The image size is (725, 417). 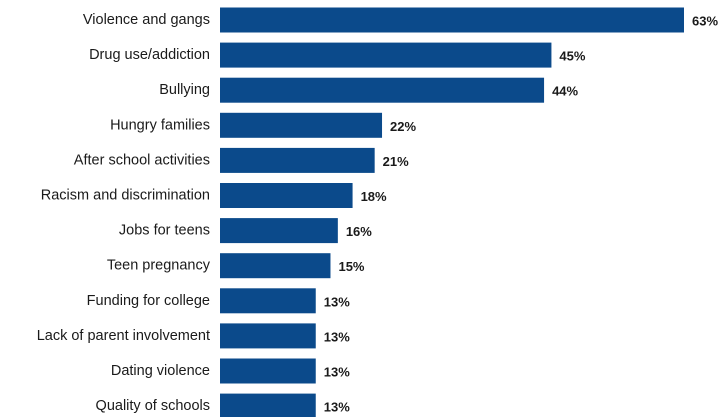 What do you see at coordinates (396, 161) in the screenshot?
I see `data-label: 21%` at bounding box center [396, 161].